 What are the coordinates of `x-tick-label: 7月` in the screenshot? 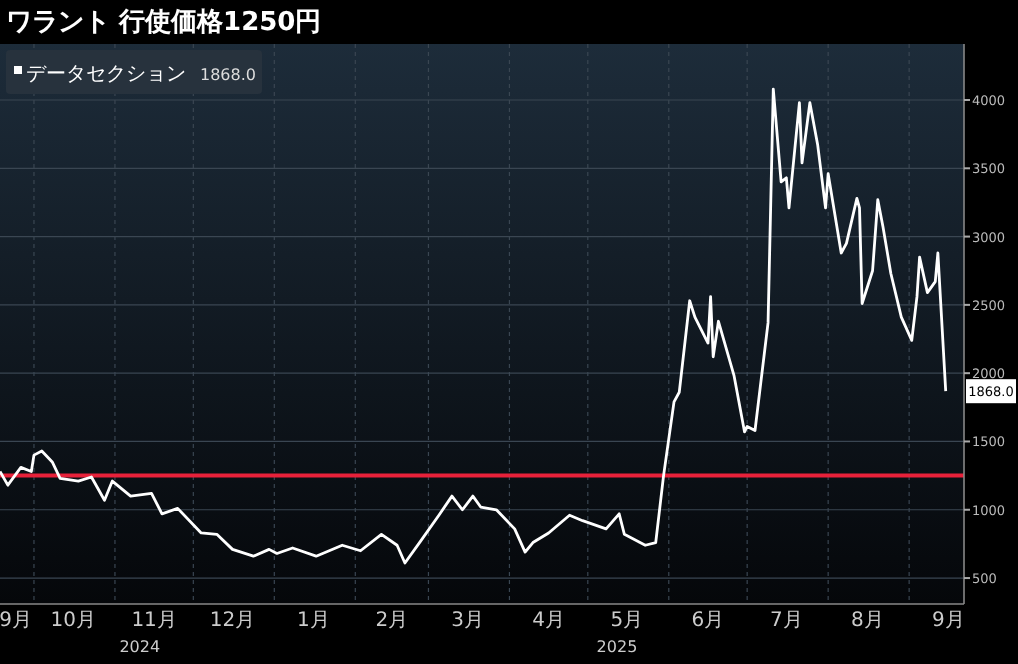 It's located at (786, 621).